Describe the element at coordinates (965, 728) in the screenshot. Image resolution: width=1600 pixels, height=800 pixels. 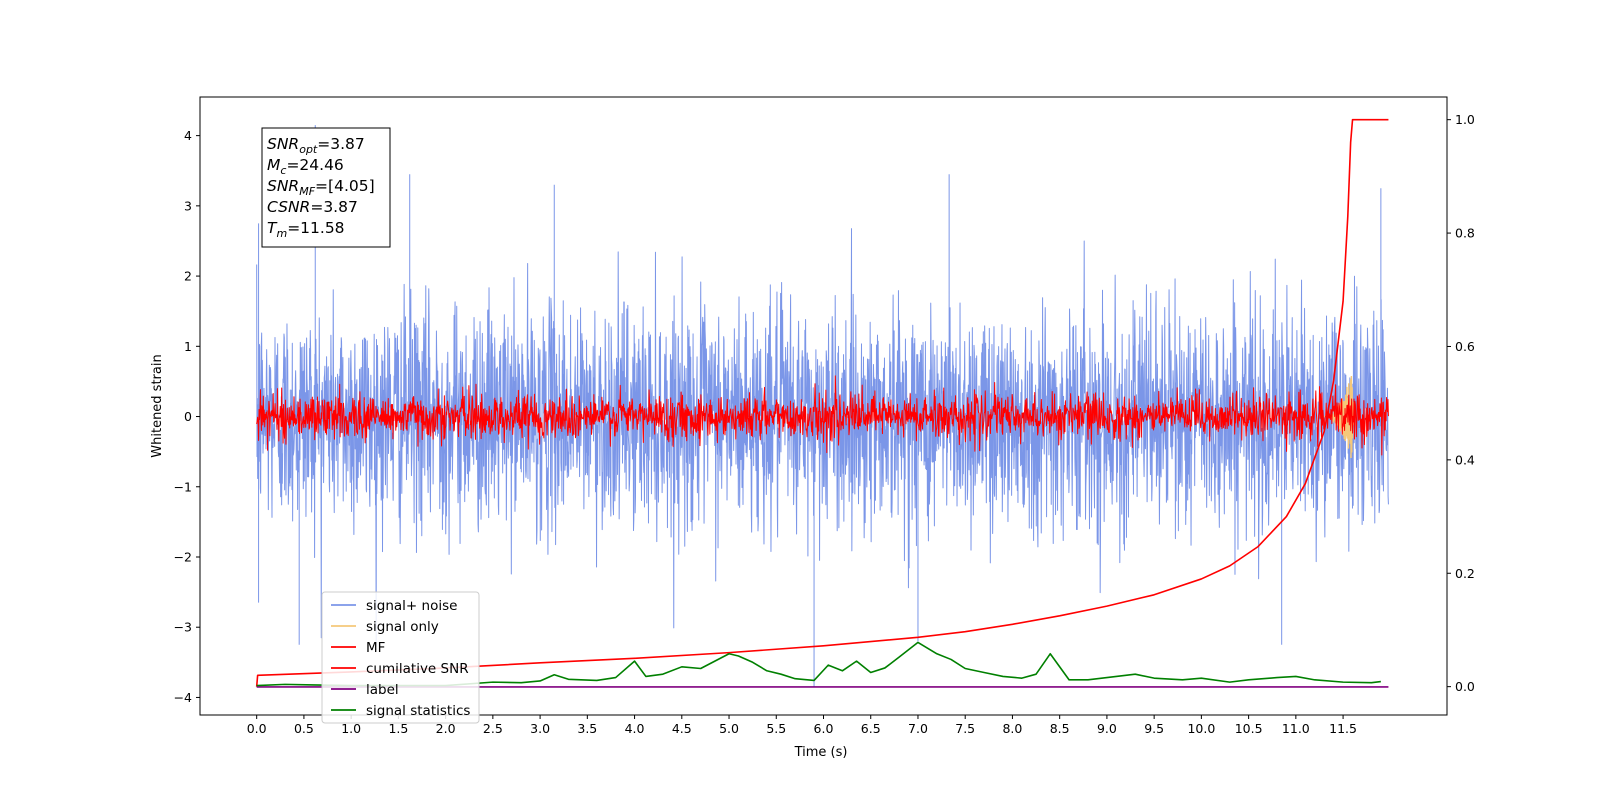
I see `x-tick-label: 7.5` at that location.